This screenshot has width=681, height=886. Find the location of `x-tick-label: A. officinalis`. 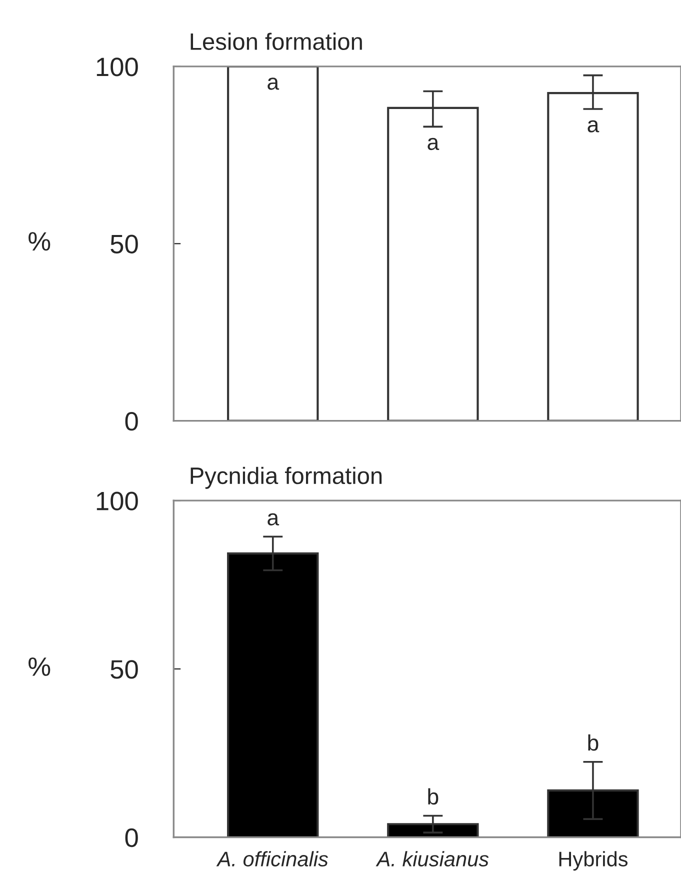

x-tick-label: A. officinalis is located at coordinates (272, 858).